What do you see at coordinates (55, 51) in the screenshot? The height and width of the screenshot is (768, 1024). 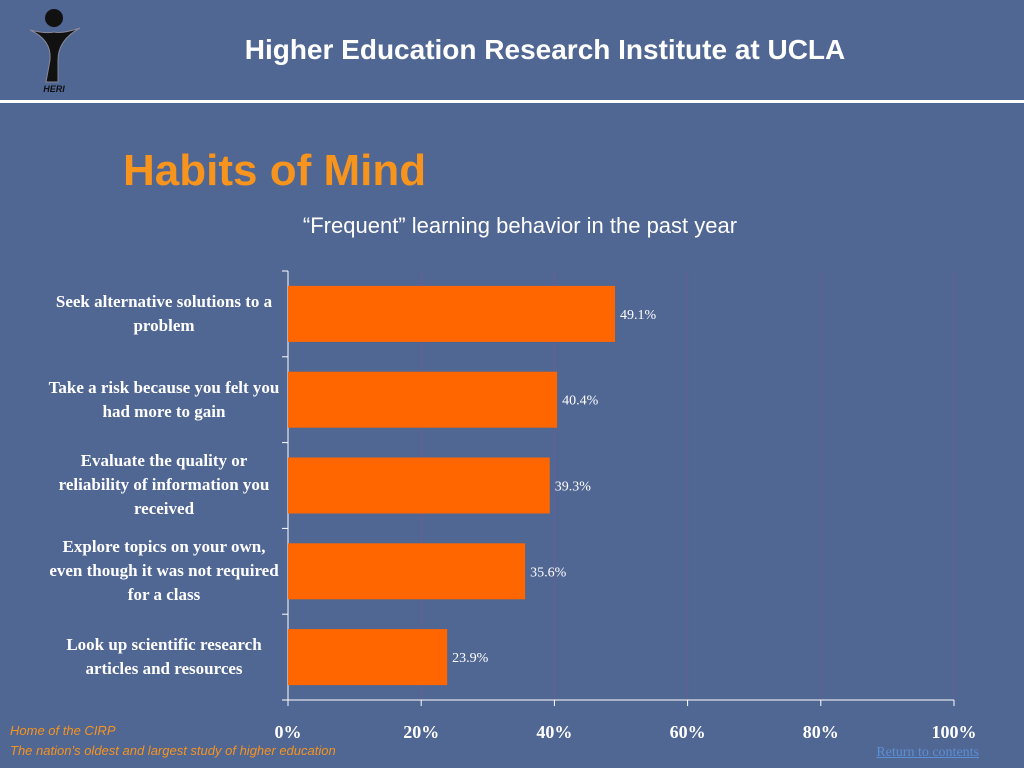 I see `logo: HERI` at bounding box center [55, 51].